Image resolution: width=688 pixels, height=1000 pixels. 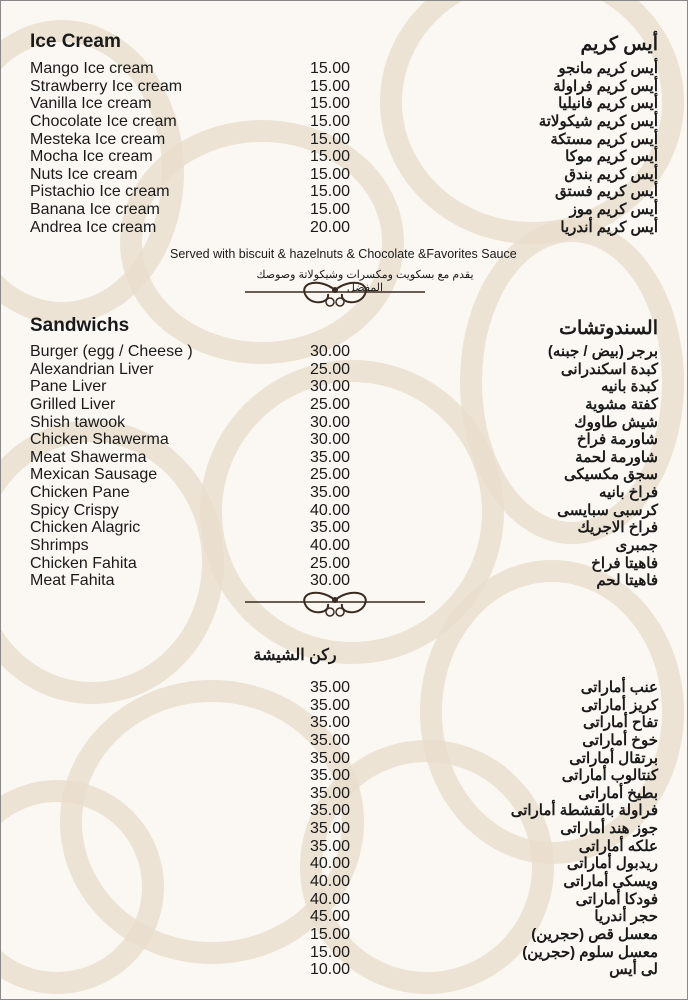 What do you see at coordinates (606, 192) in the screenshot?
I see `item-name-ar: أيس كريم فستق` at bounding box center [606, 192].